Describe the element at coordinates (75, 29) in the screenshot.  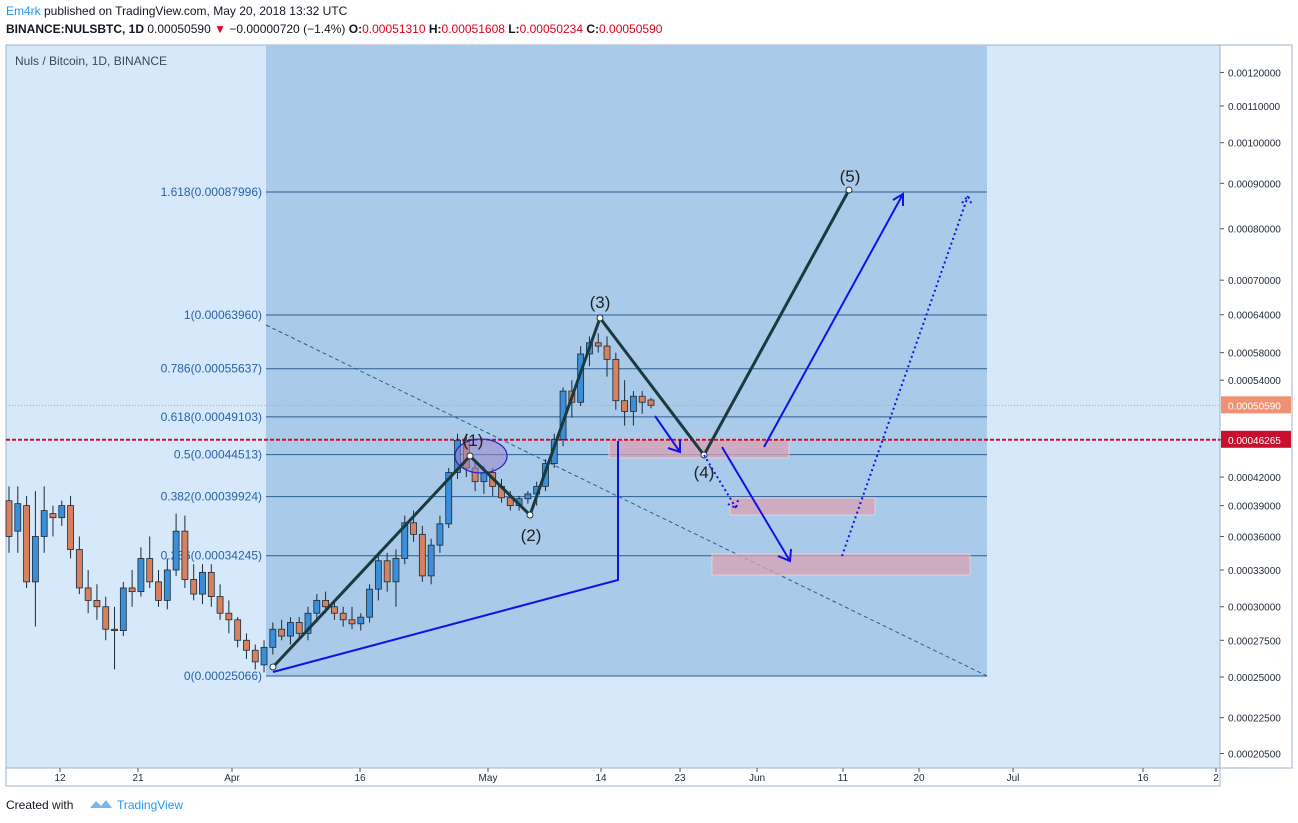
I see `symbol-label: BINANCE:NULSBTC, 1D` at that location.